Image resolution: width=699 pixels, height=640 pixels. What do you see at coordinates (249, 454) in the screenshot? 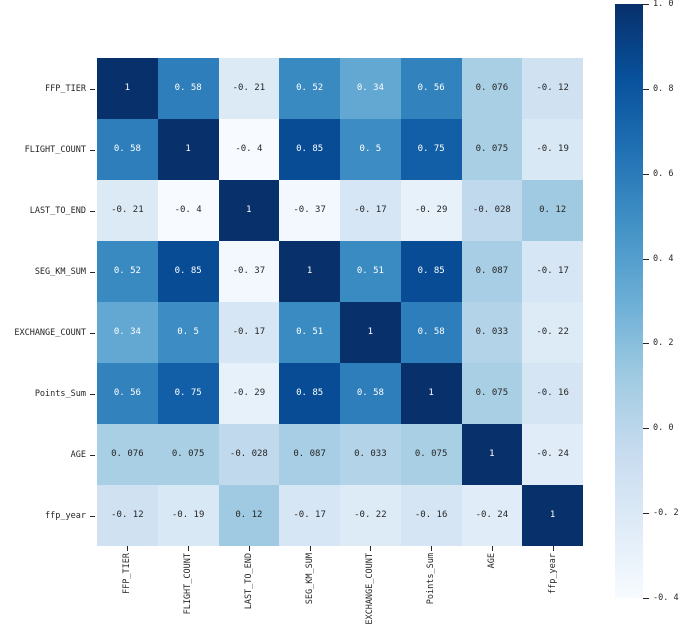
I see `heatmap-cell-AGE-LAST_TO_END: -0. 028` at bounding box center [249, 454].